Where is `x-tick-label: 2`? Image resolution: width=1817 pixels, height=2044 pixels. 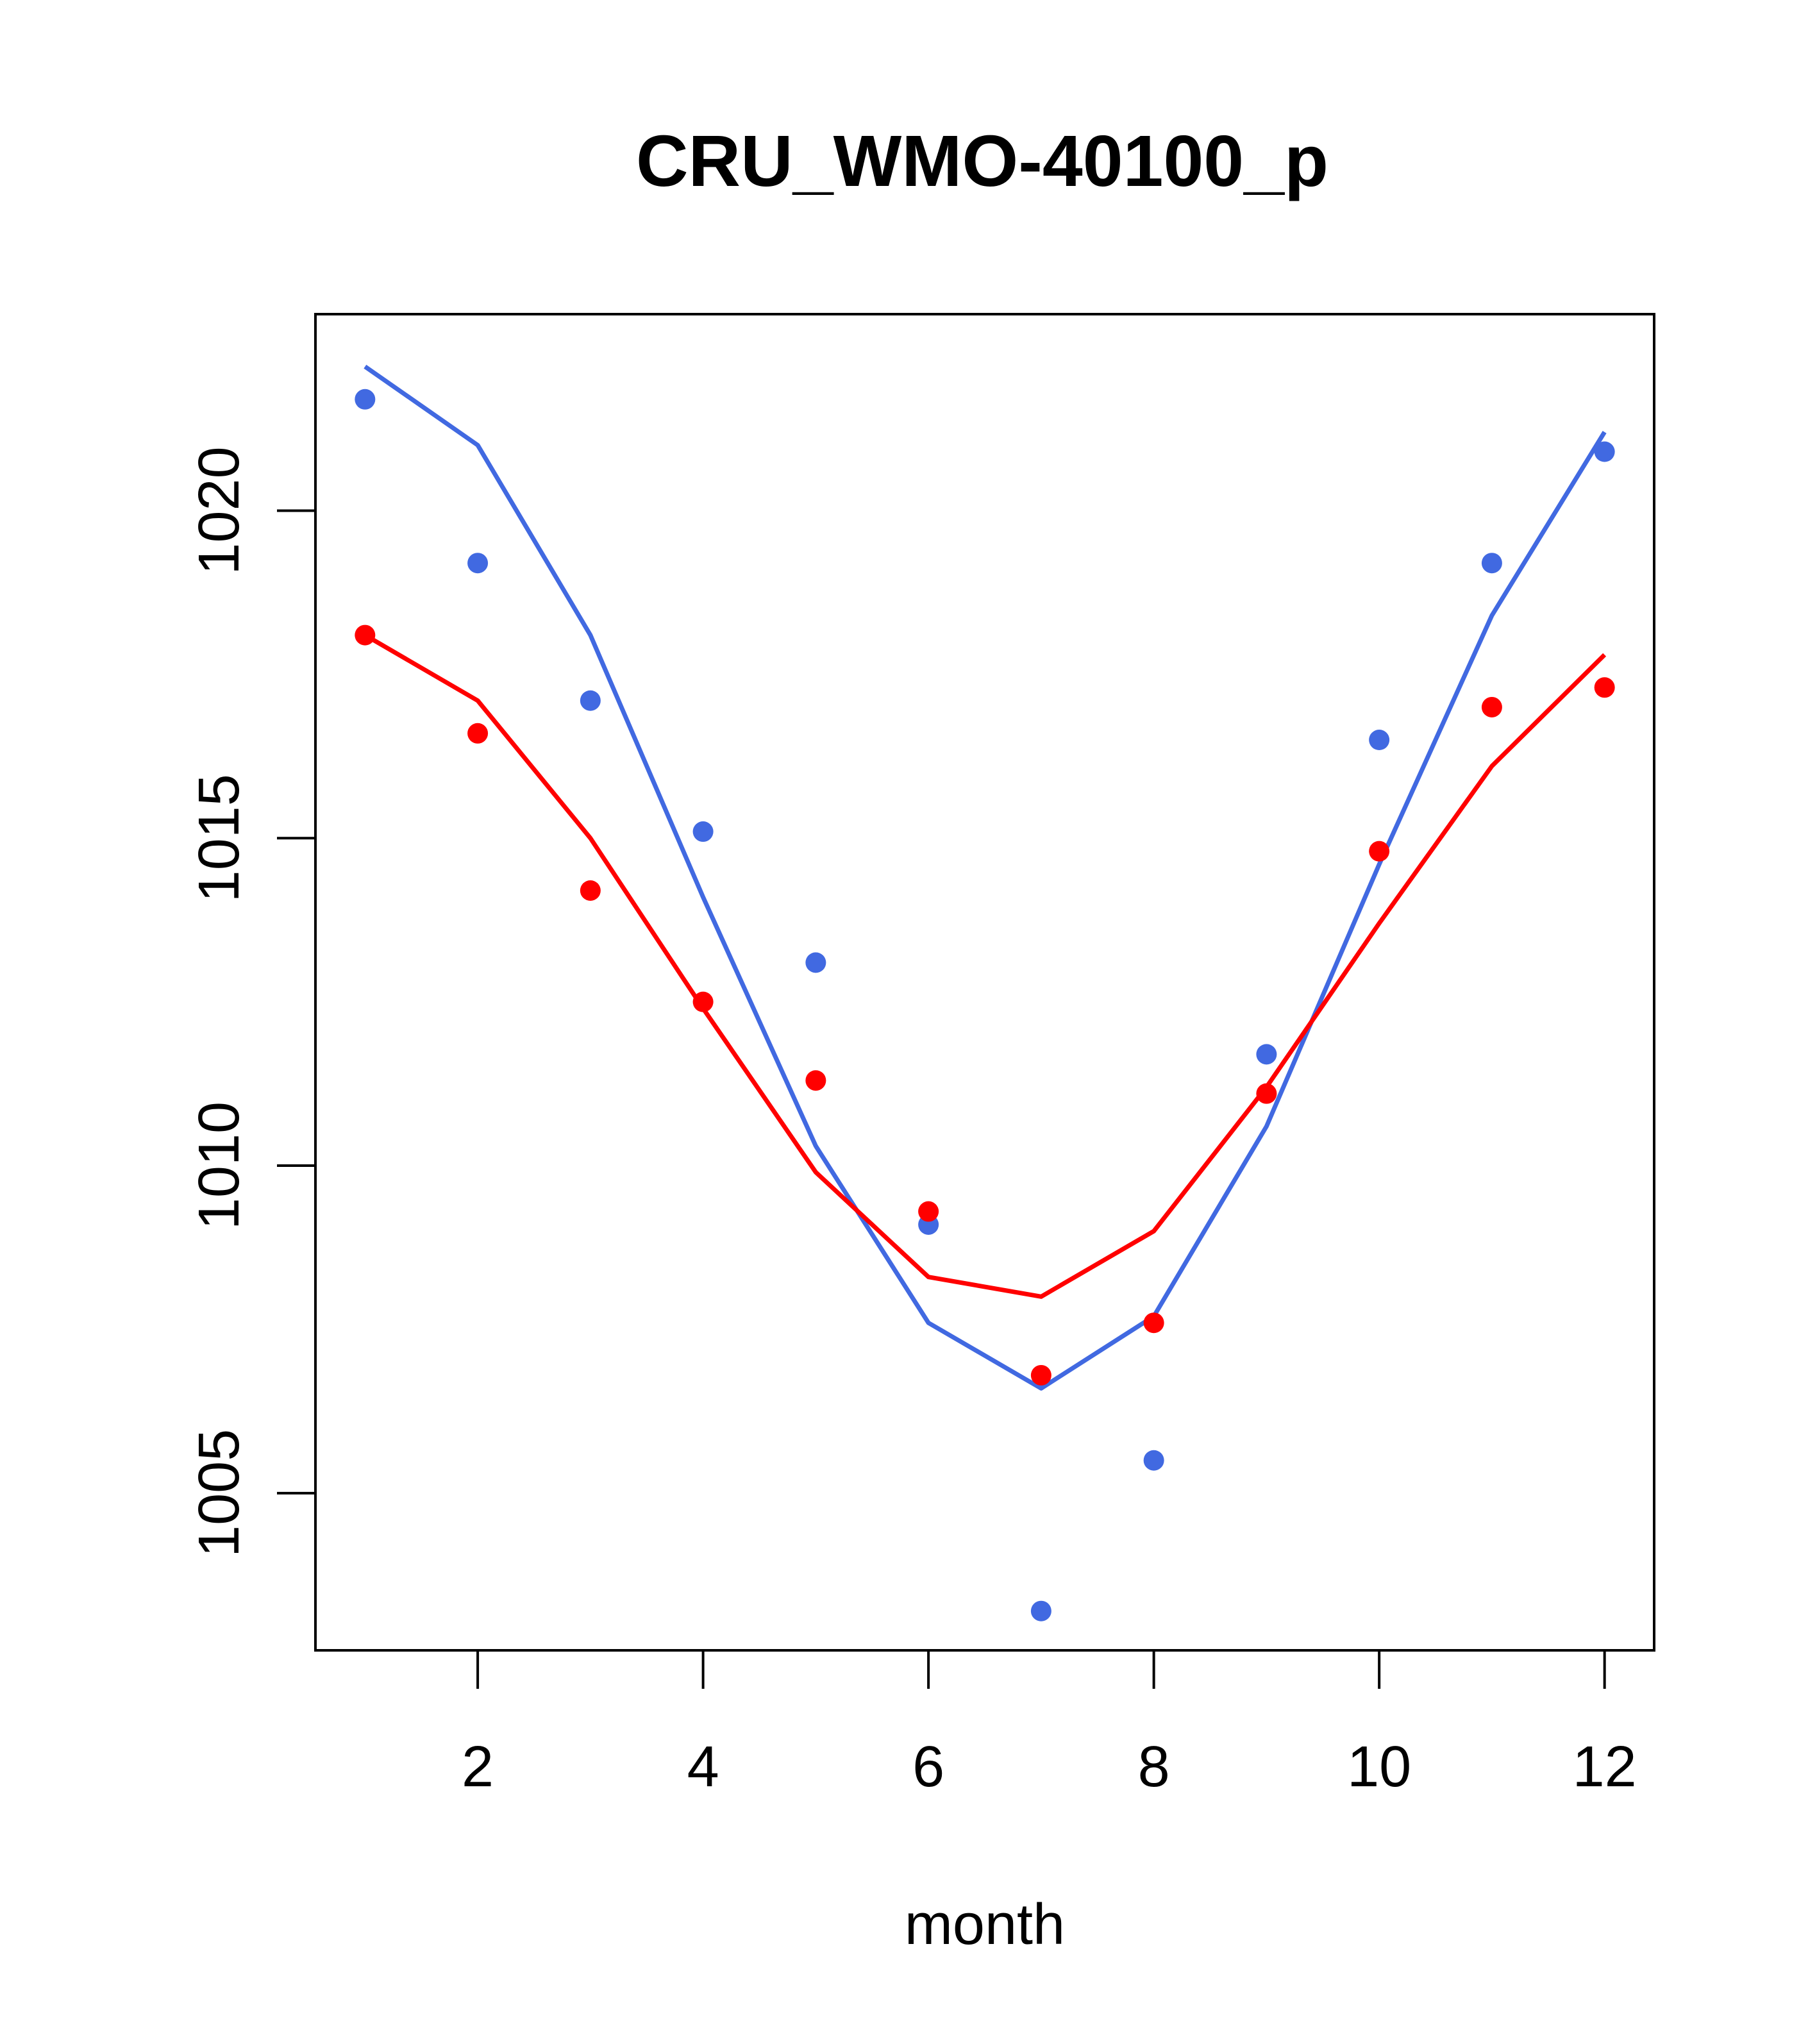
x-tick-label: 2 is located at coordinates (478, 1767).